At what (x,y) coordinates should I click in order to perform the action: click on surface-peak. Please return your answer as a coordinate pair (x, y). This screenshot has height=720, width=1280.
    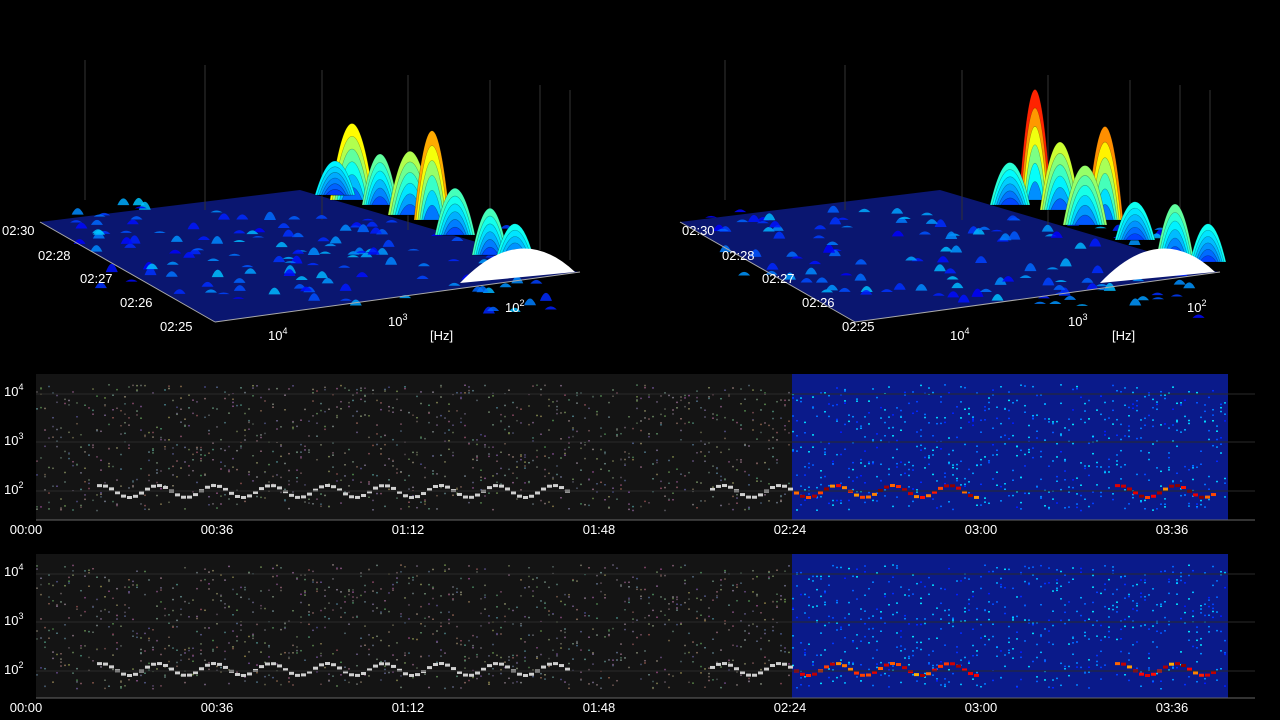
    Looking at the image, I should click on (1208, 259).